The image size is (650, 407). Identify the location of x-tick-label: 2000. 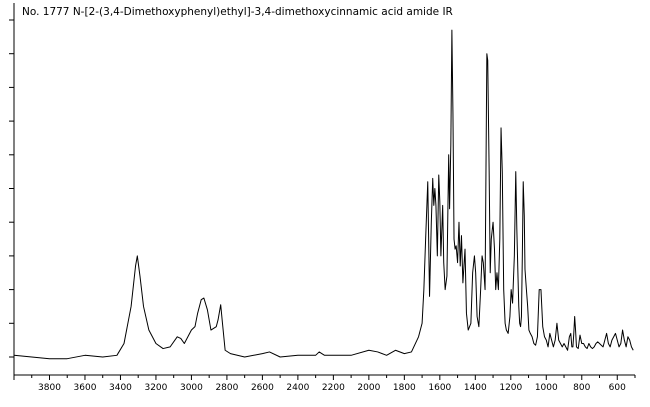
(368, 388).